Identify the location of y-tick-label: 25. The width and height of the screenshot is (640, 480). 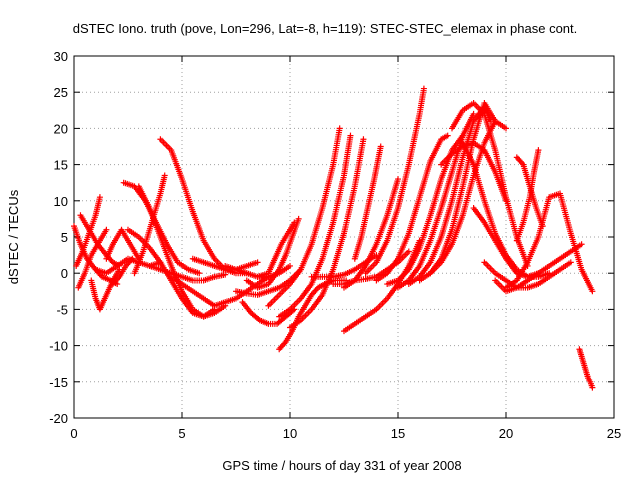
(61, 92).